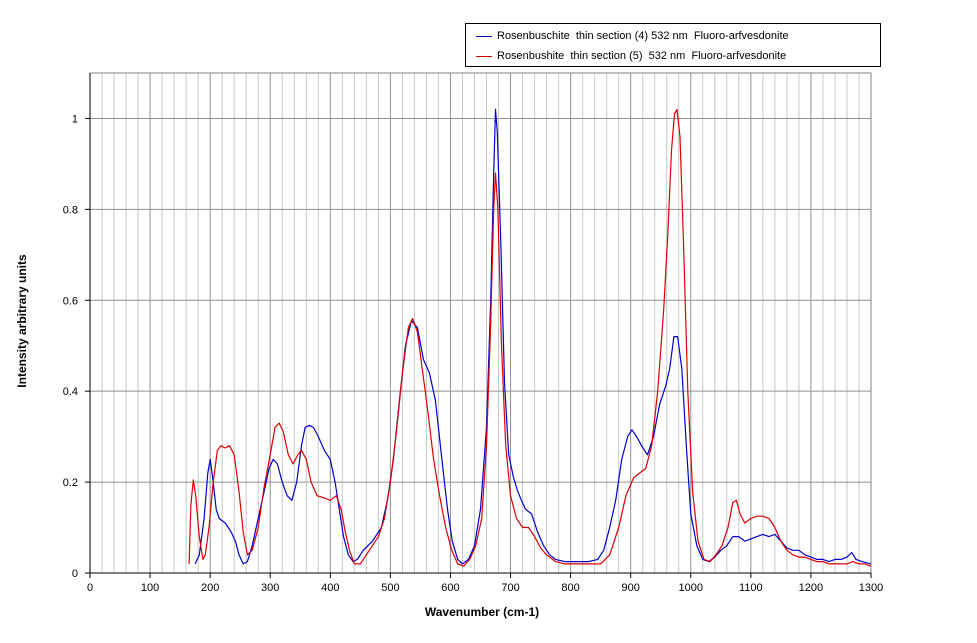 The image size is (977, 643). I want to click on y-tick-label: 1, so click(75, 119).